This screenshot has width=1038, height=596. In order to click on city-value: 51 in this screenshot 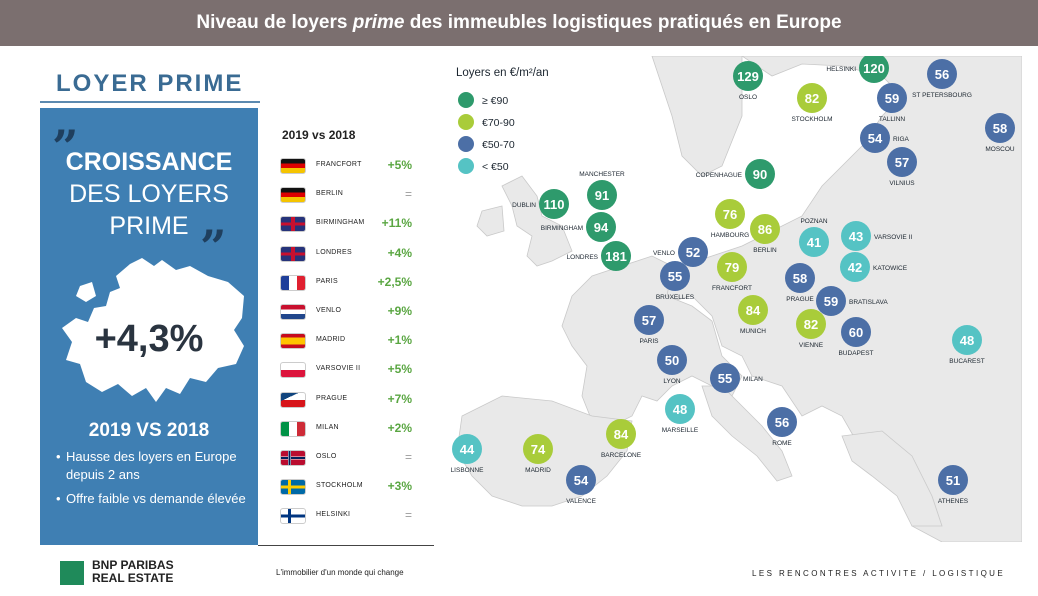, I will do `click(953, 480)`.